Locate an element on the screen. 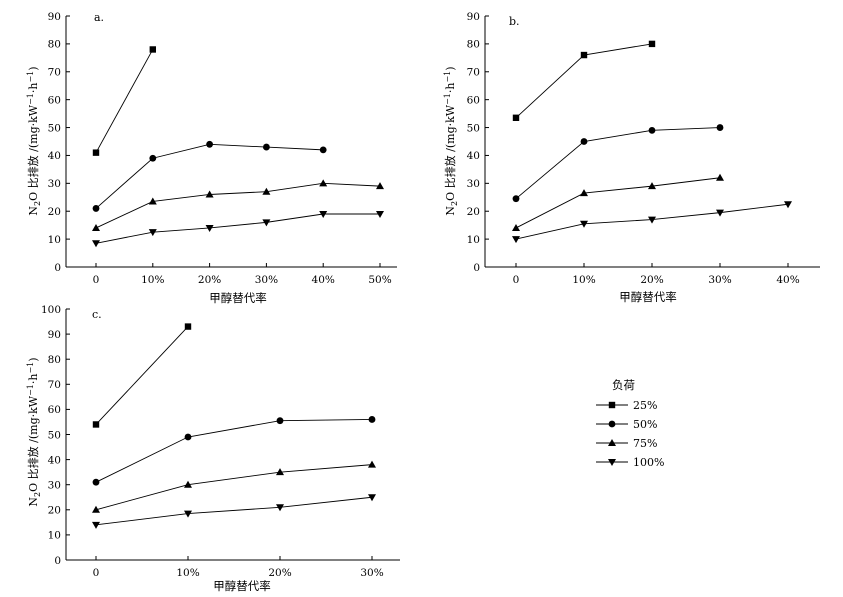  legend-marker-100% is located at coordinates (612, 462).